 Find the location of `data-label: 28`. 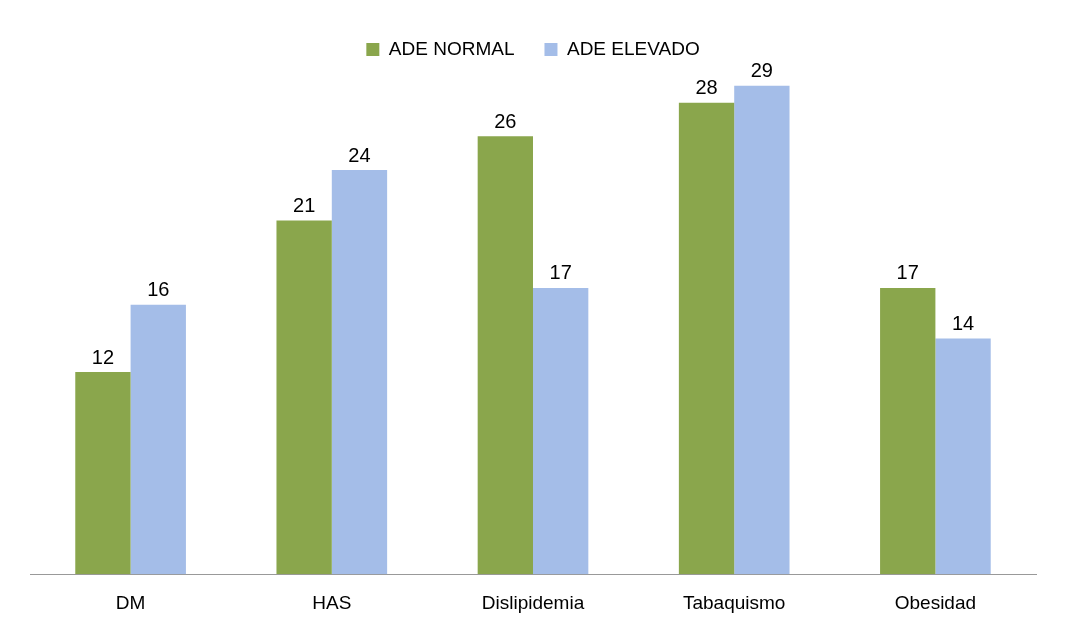

data-label: 28 is located at coordinates (706, 87).